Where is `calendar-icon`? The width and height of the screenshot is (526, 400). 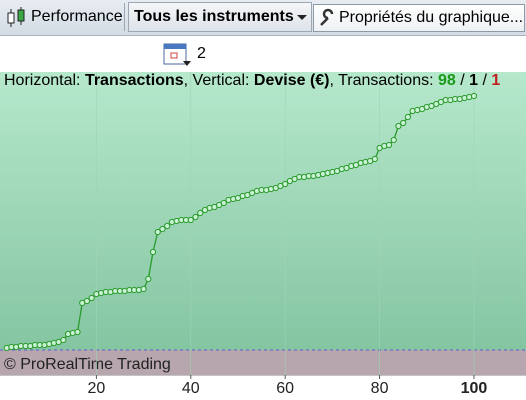
calendar-icon is located at coordinates (177, 54).